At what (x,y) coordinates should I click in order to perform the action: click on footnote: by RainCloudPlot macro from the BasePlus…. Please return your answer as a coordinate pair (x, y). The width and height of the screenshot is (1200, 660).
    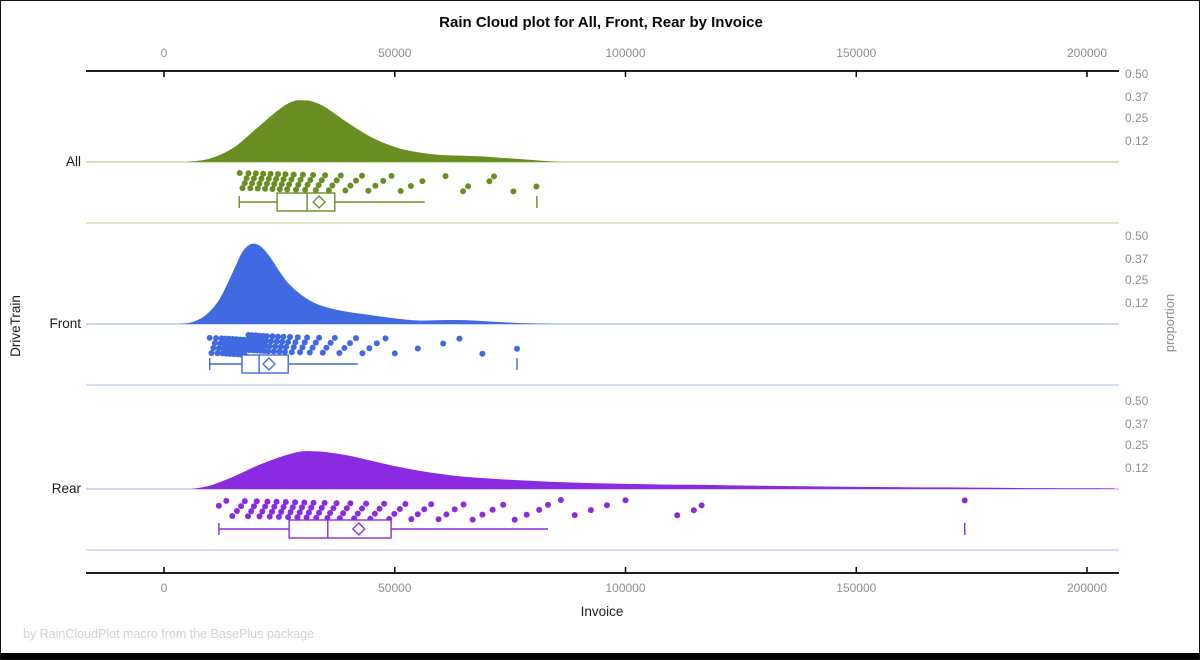
    Looking at the image, I should click on (168, 634).